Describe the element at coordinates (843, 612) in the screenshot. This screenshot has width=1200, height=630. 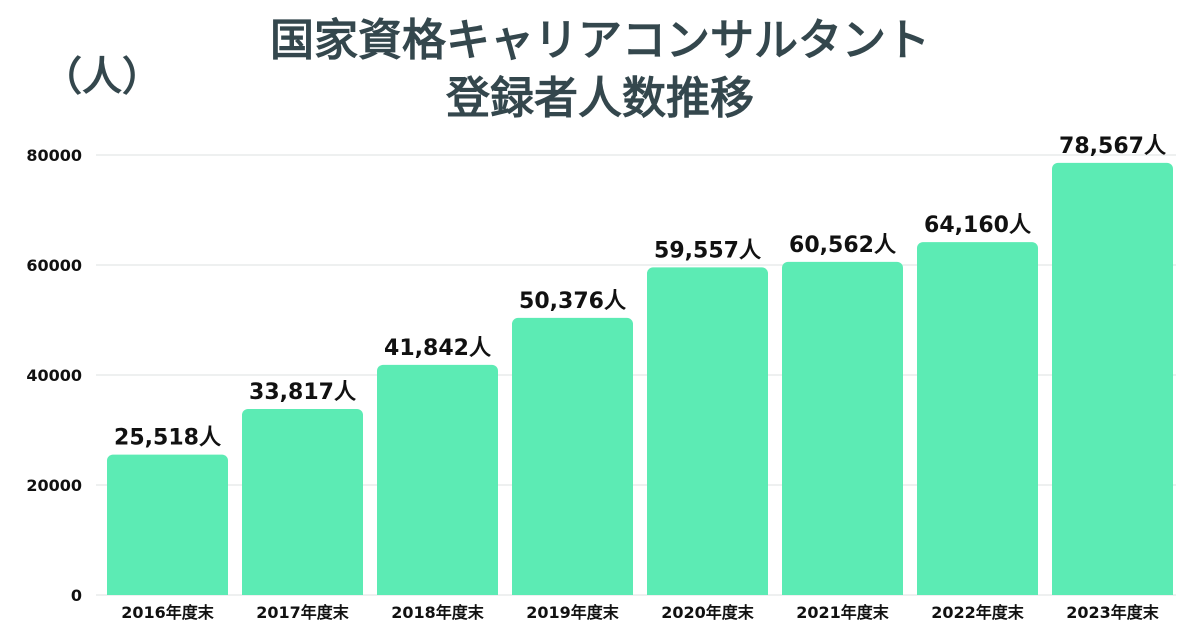
I see `x-tick-label: 2021年度末` at that location.